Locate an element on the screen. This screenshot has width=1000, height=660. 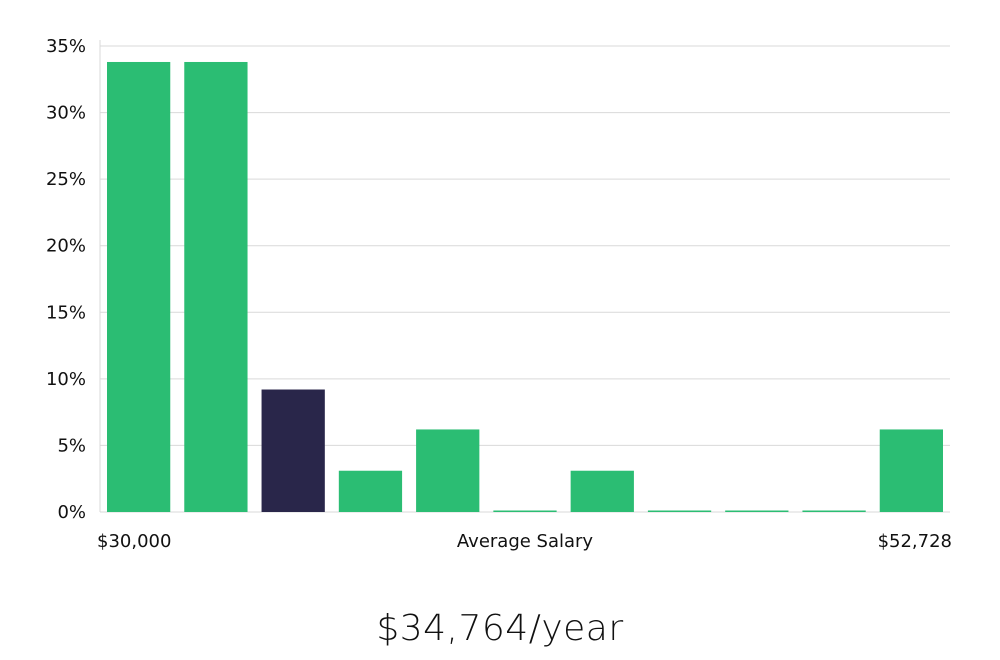
y-tick-label: 20% is located at coordinates (66, 246).